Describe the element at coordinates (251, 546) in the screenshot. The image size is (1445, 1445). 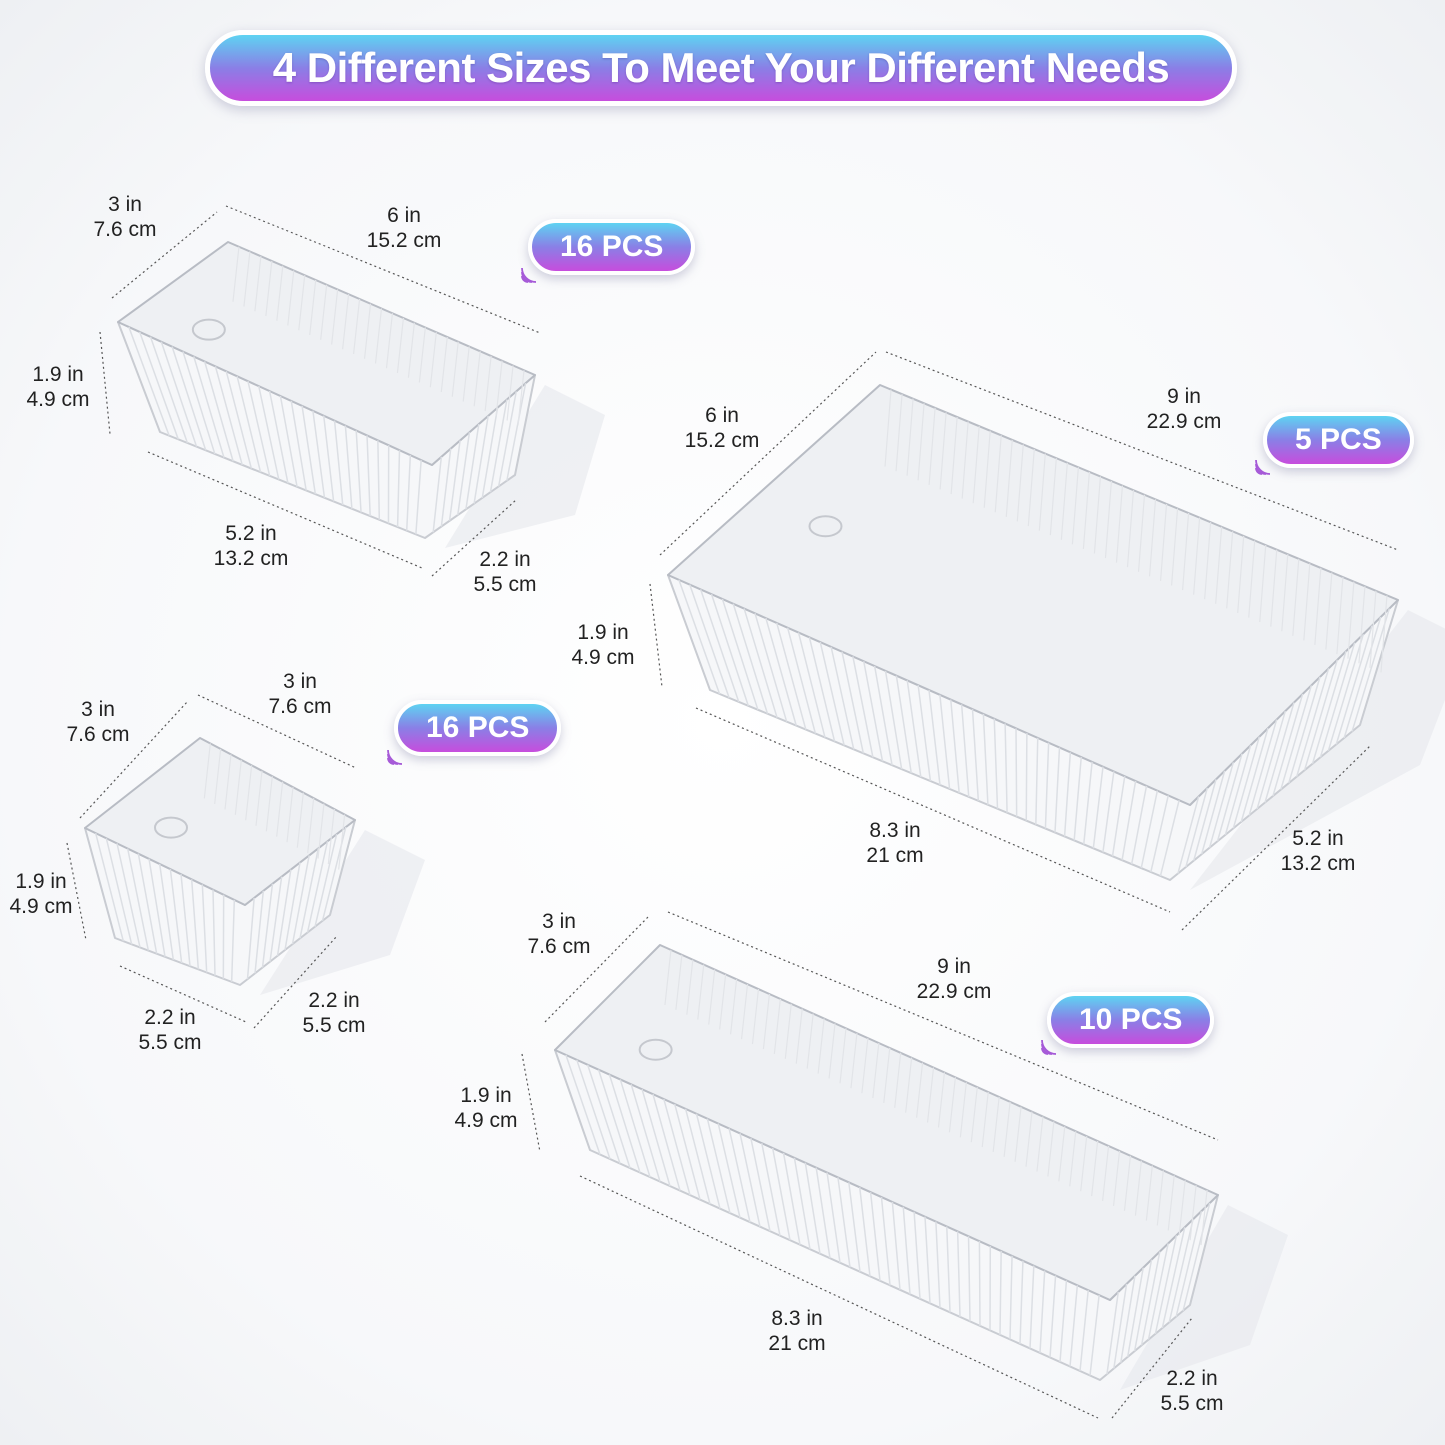
I see `dim-label: 5.2 in 13.2 cm` at that location.